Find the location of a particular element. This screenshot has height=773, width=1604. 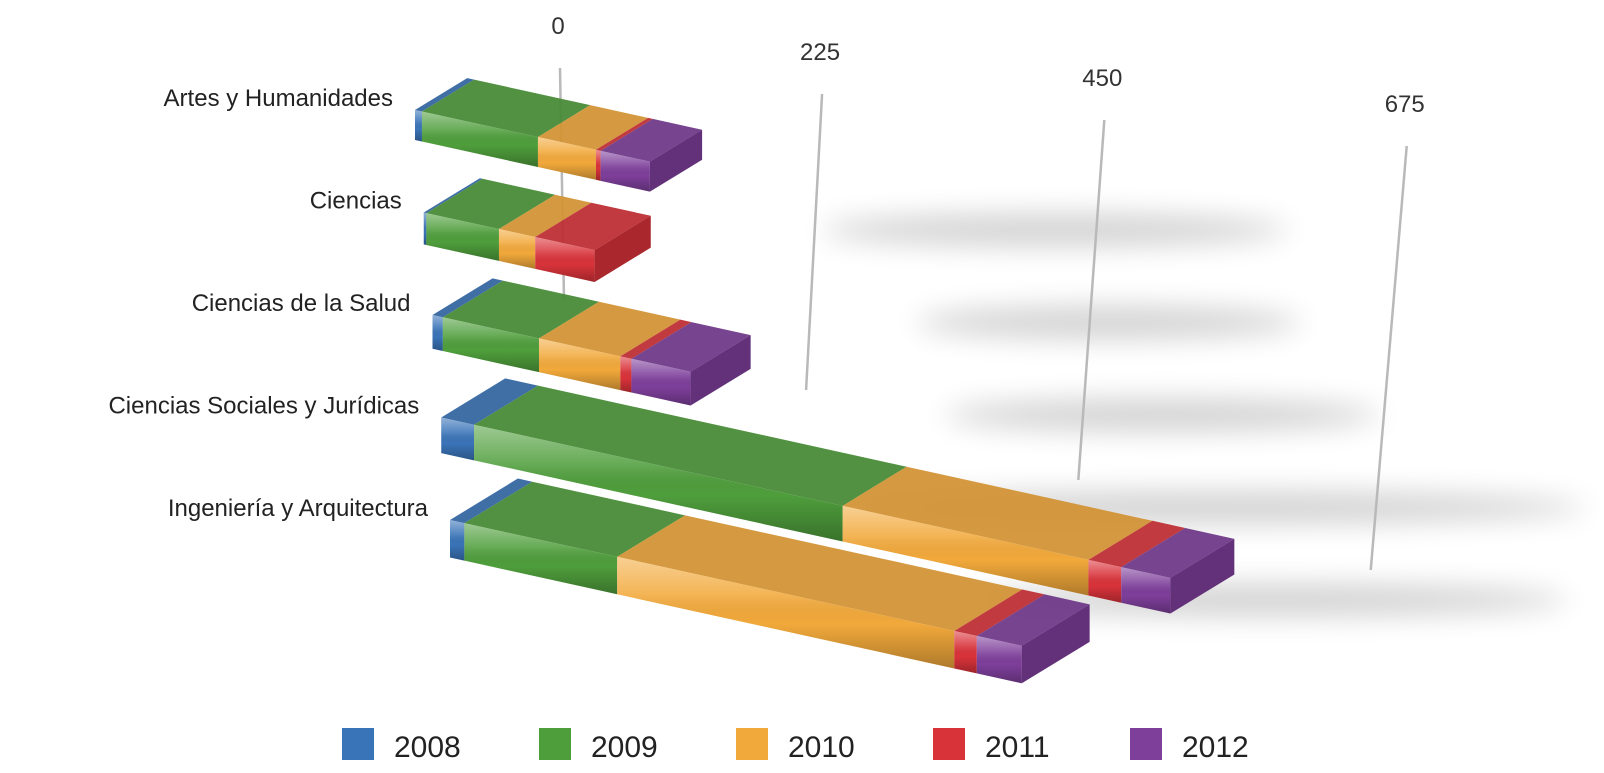

category-label-ciencias-sociales-y-juridicas: Ciencias Sociales y Jurídicas is located at coordinates (263, 406).